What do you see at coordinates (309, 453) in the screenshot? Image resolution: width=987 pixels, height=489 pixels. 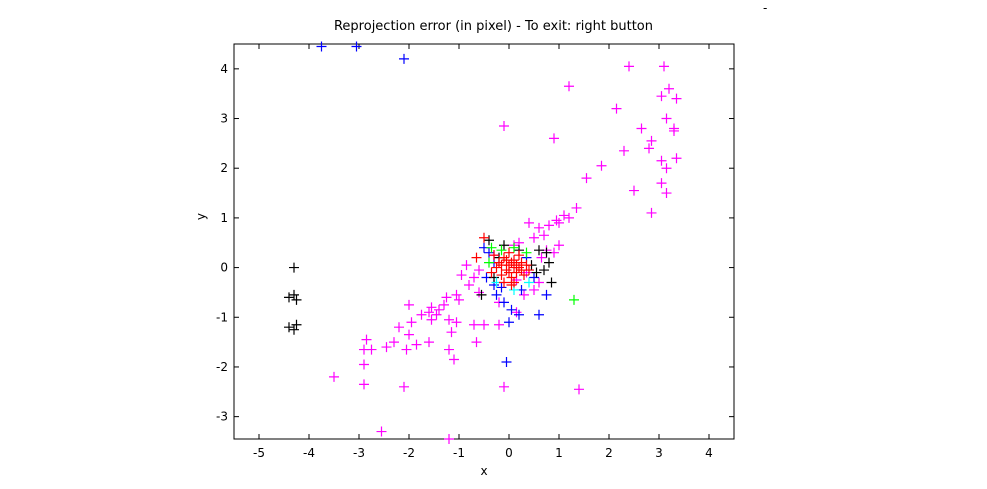 I see `x-tick-label: -4` at bounding box center [309, 453].